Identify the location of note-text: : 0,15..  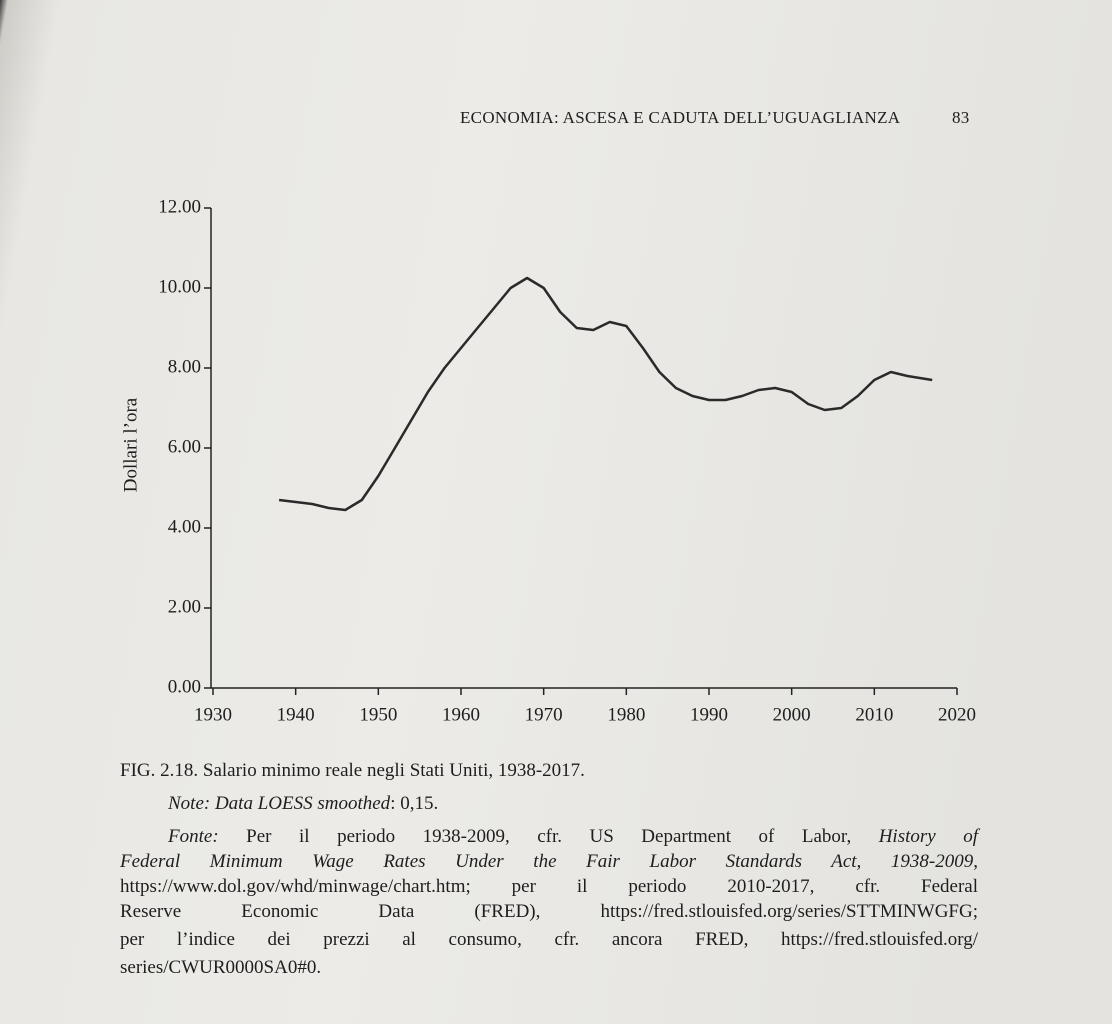
(414, 803).